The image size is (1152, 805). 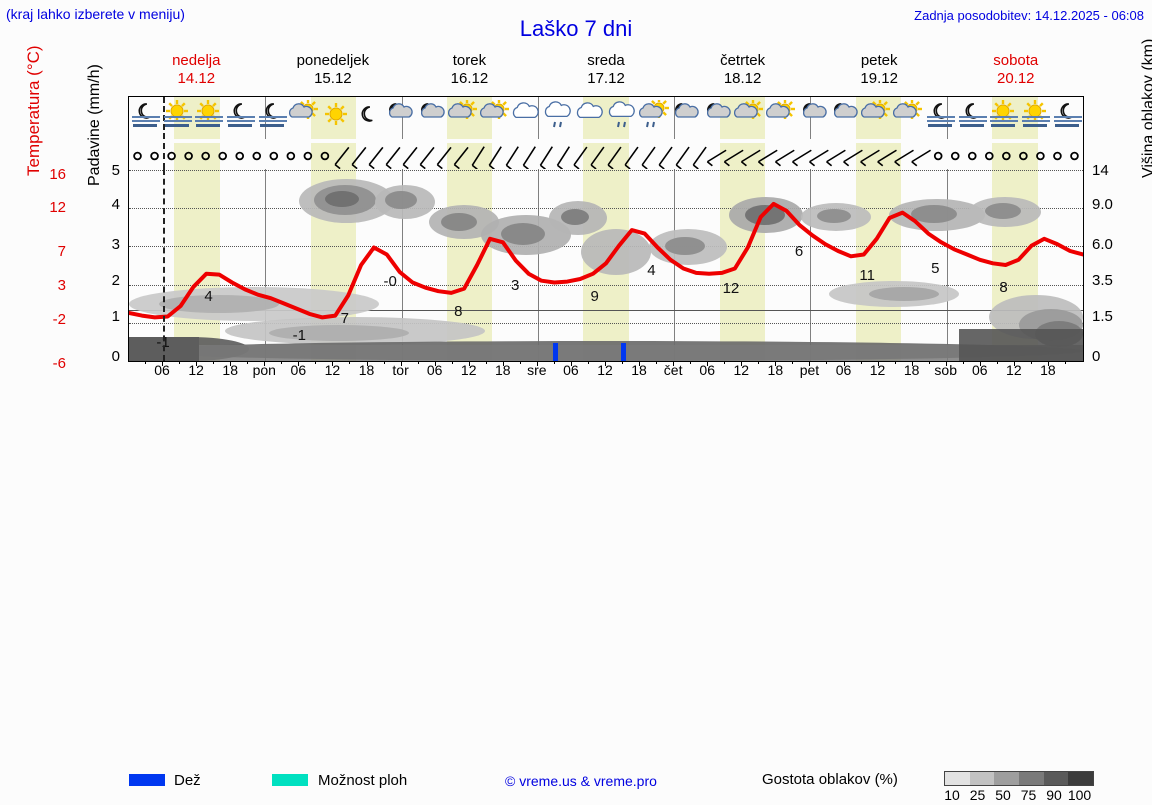 What do you see at coordinates (336, 119) in the screenshot?
I see `sun-icon` at bounding box center [336, 119].